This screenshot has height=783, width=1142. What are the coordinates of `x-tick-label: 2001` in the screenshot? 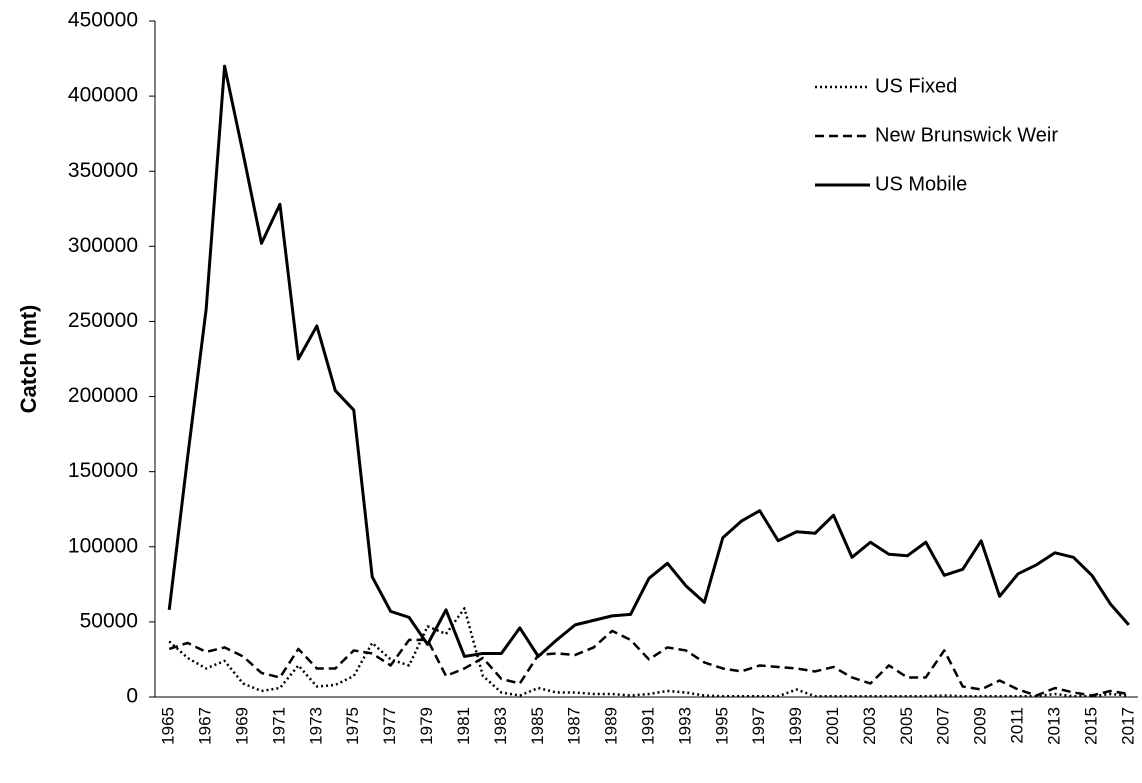 It's located at (832, 726).